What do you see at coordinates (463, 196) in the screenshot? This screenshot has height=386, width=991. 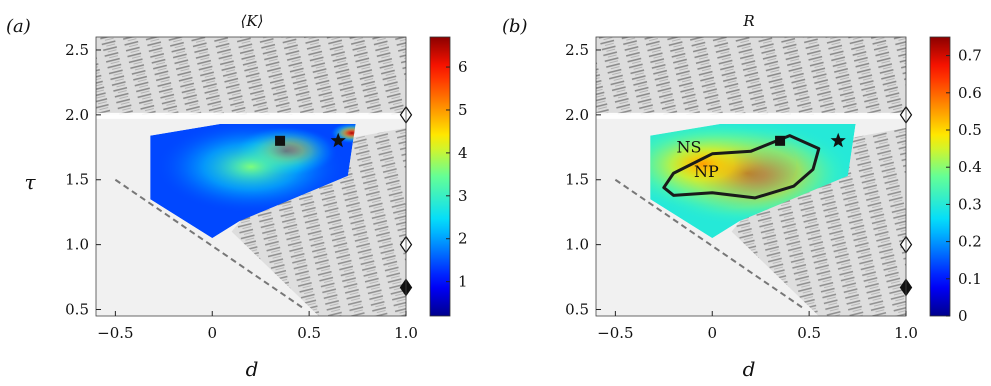 I see `colorbar-tick-label: 3` at bounding box center [463, 196].